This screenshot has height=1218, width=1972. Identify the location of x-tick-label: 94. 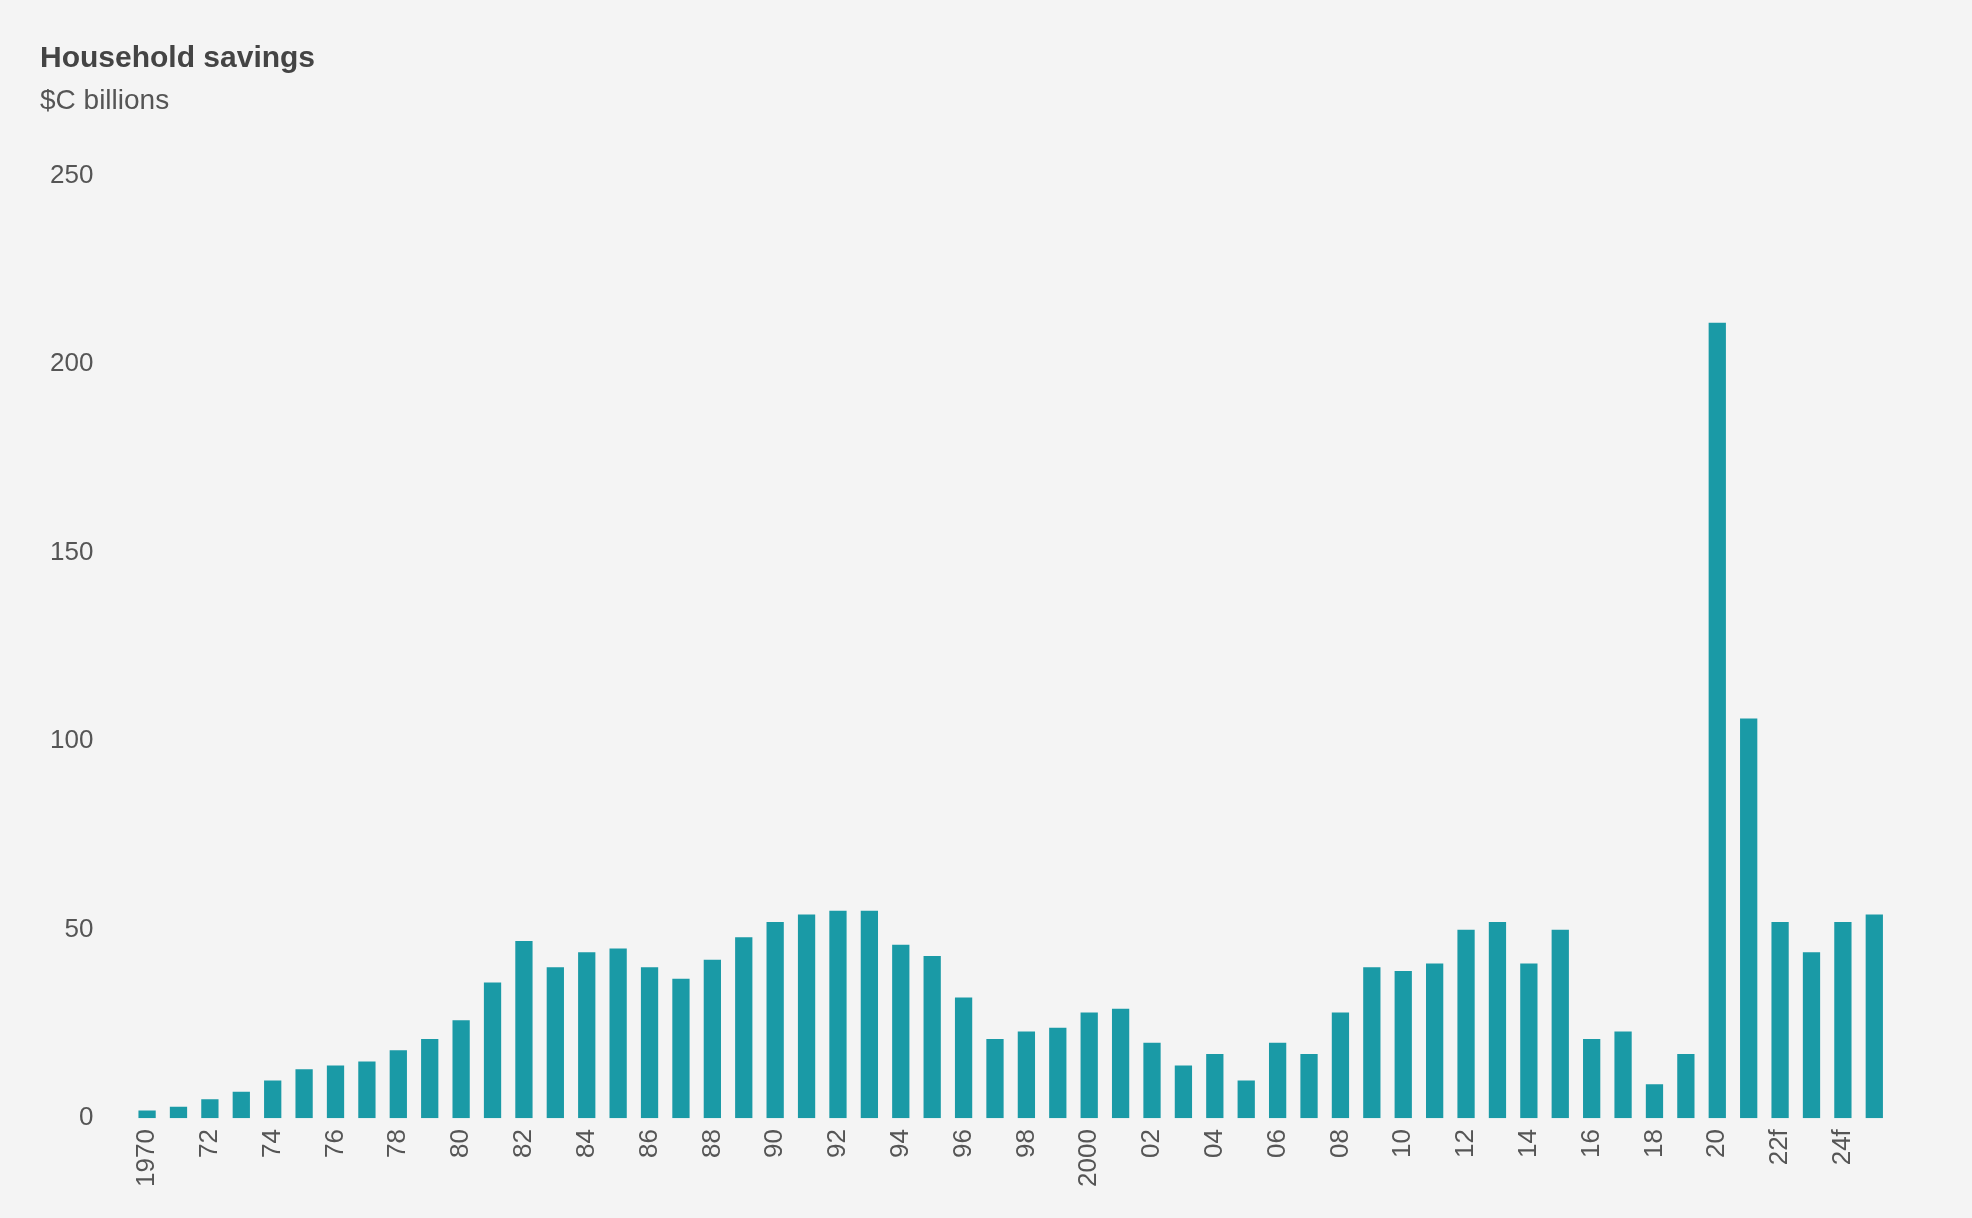
(898, 1144).